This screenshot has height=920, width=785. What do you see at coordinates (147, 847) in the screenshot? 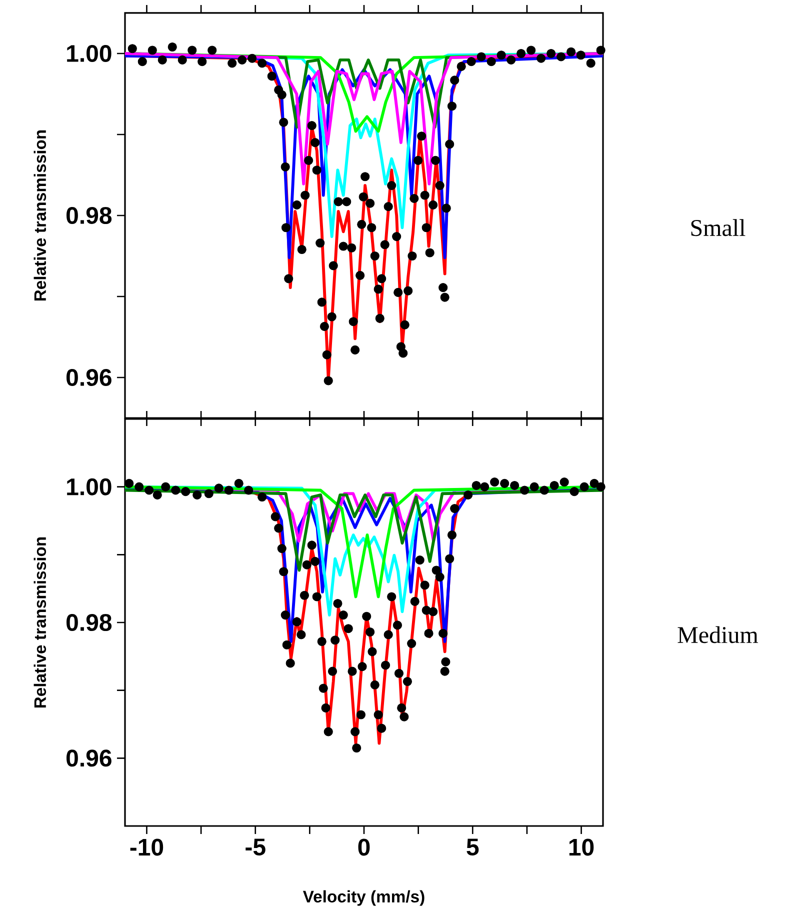
I see `x-tick-label: -10` at bounding box center [147, 847].